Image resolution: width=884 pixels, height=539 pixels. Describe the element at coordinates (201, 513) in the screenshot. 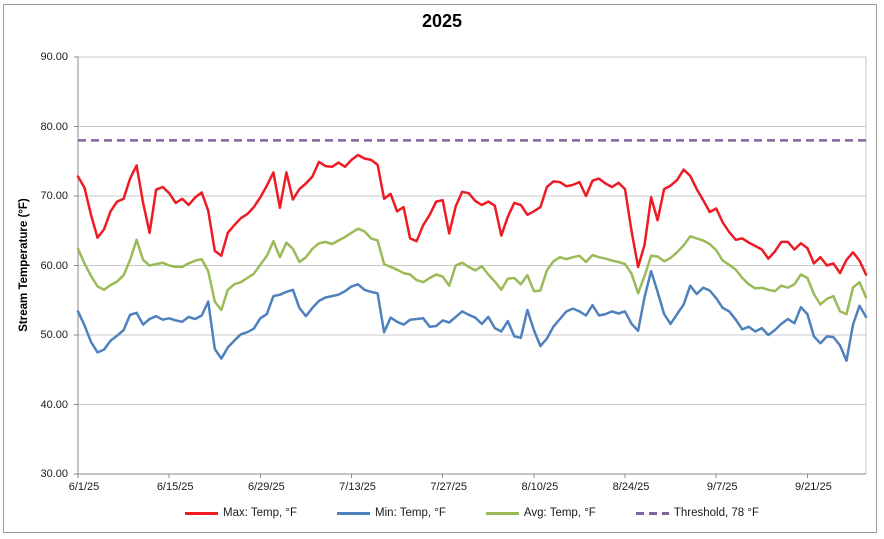

I see `max-line-swatch` at that location.